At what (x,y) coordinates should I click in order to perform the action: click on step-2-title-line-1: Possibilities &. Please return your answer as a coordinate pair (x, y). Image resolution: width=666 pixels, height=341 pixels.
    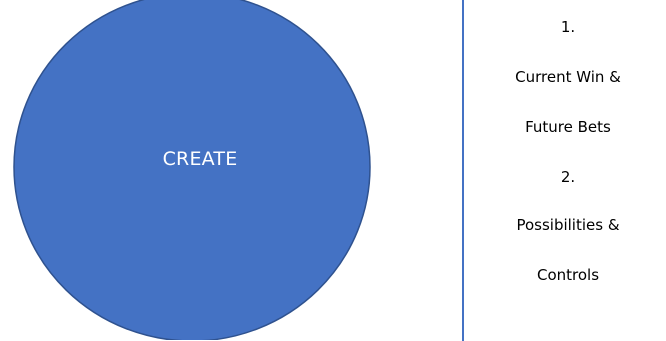
    Looking at the image, I should click on (568, 225).